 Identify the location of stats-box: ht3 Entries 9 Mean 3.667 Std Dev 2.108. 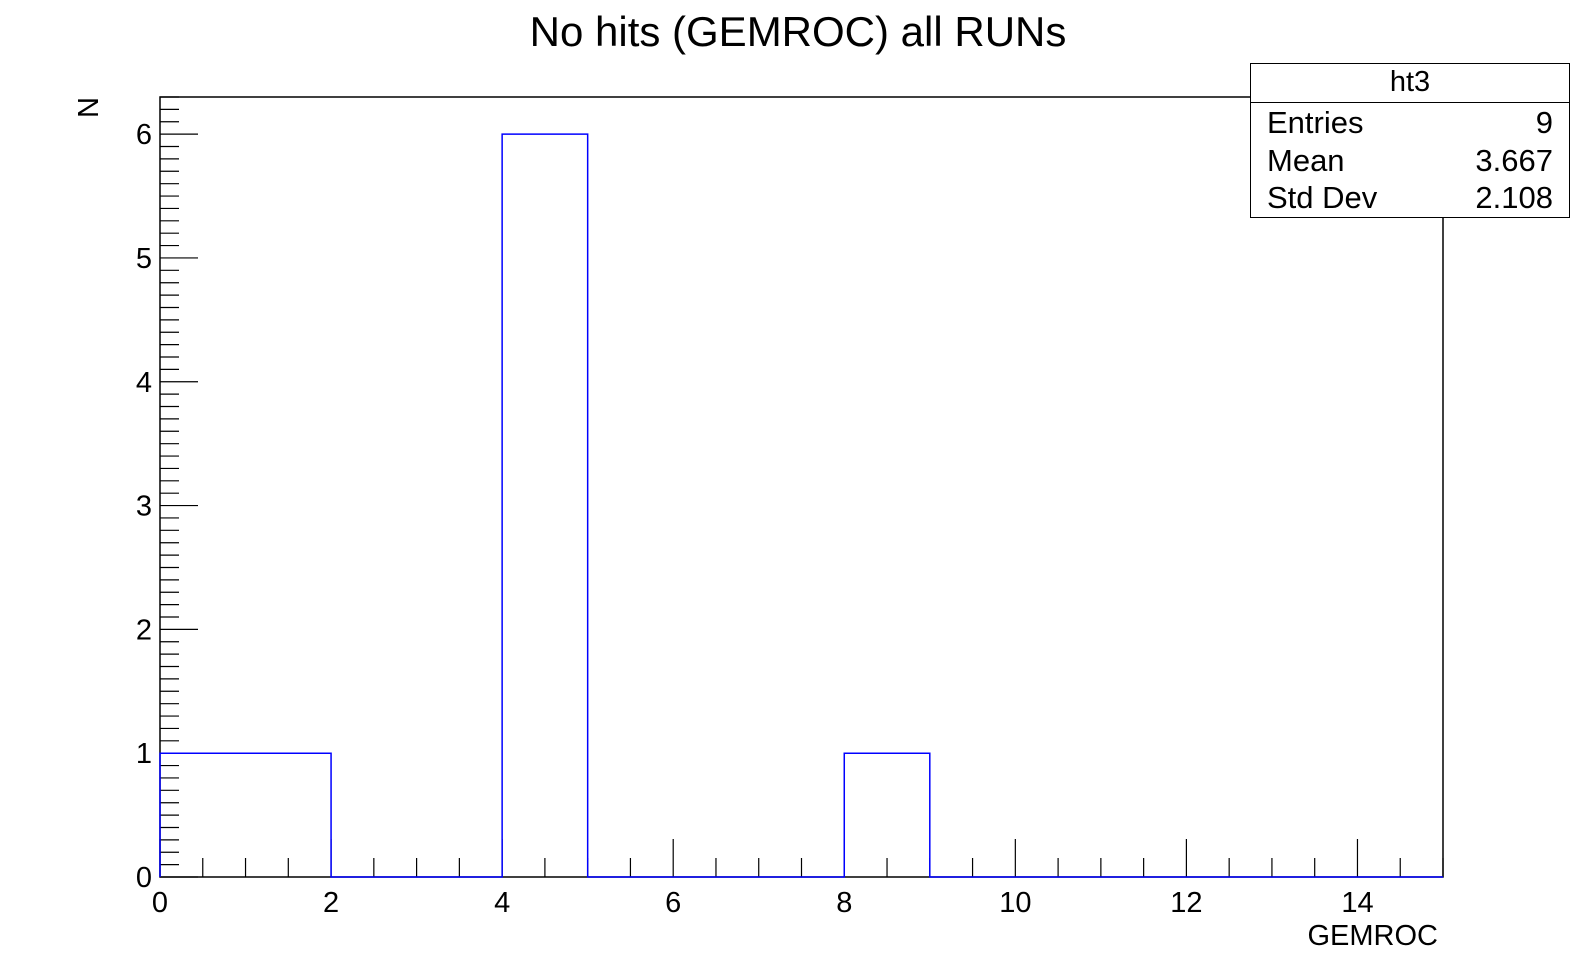
(1410, 140).